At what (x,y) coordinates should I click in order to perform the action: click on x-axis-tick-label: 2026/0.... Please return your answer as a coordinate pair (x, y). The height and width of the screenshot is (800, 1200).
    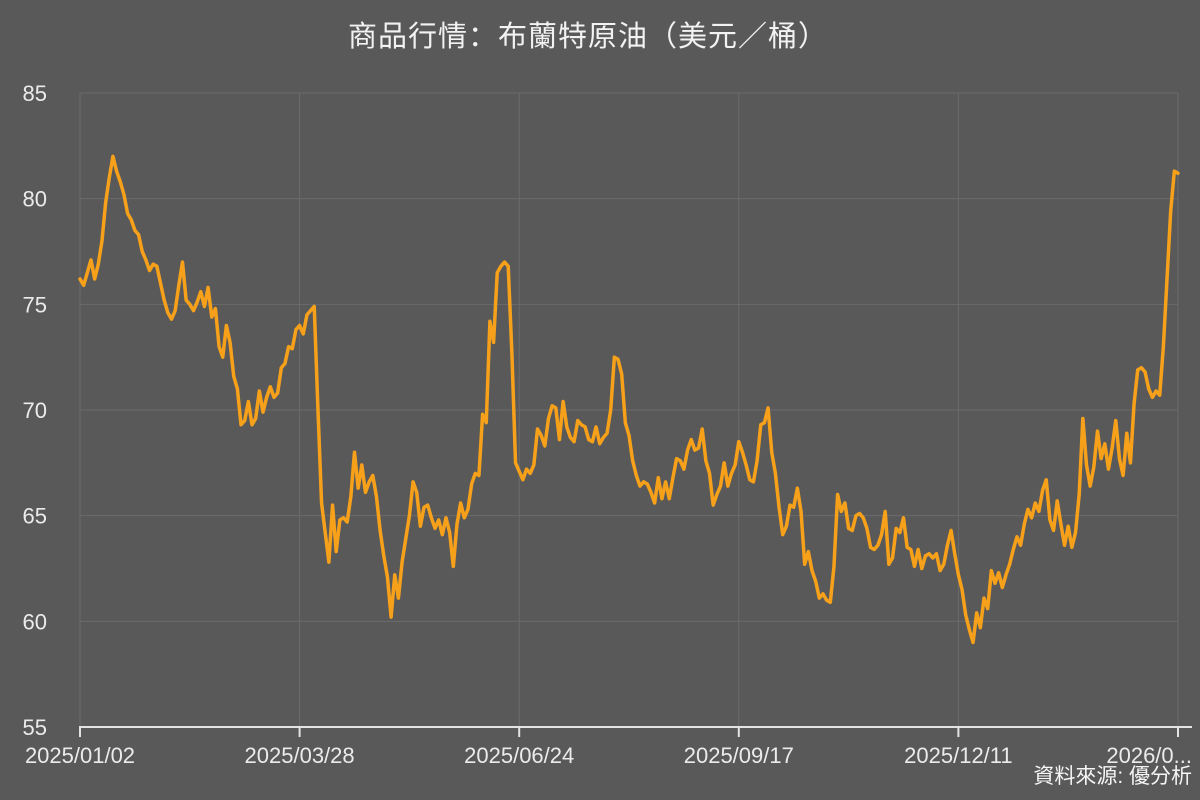
    Looking at the image, I should click on (1149, 755).